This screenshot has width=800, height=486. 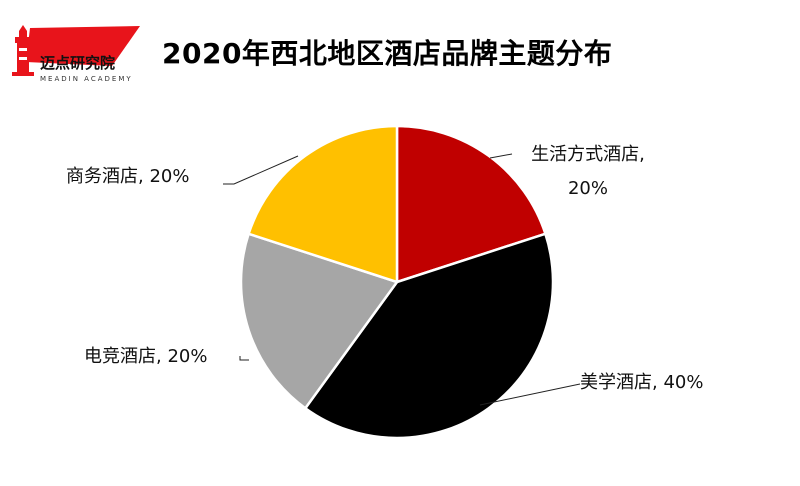 I want to click on data-label-percent: 20%, so click(x=588, y=188).